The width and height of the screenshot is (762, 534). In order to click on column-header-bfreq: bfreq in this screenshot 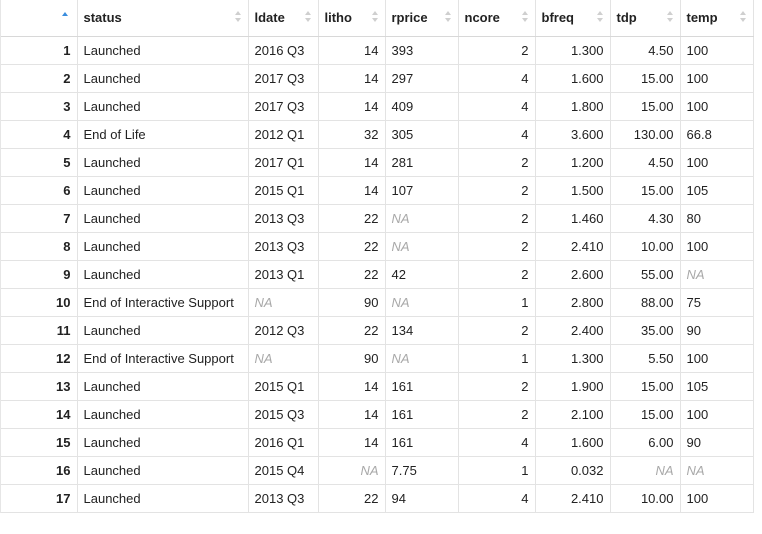, I will do `click(573, 18)`.